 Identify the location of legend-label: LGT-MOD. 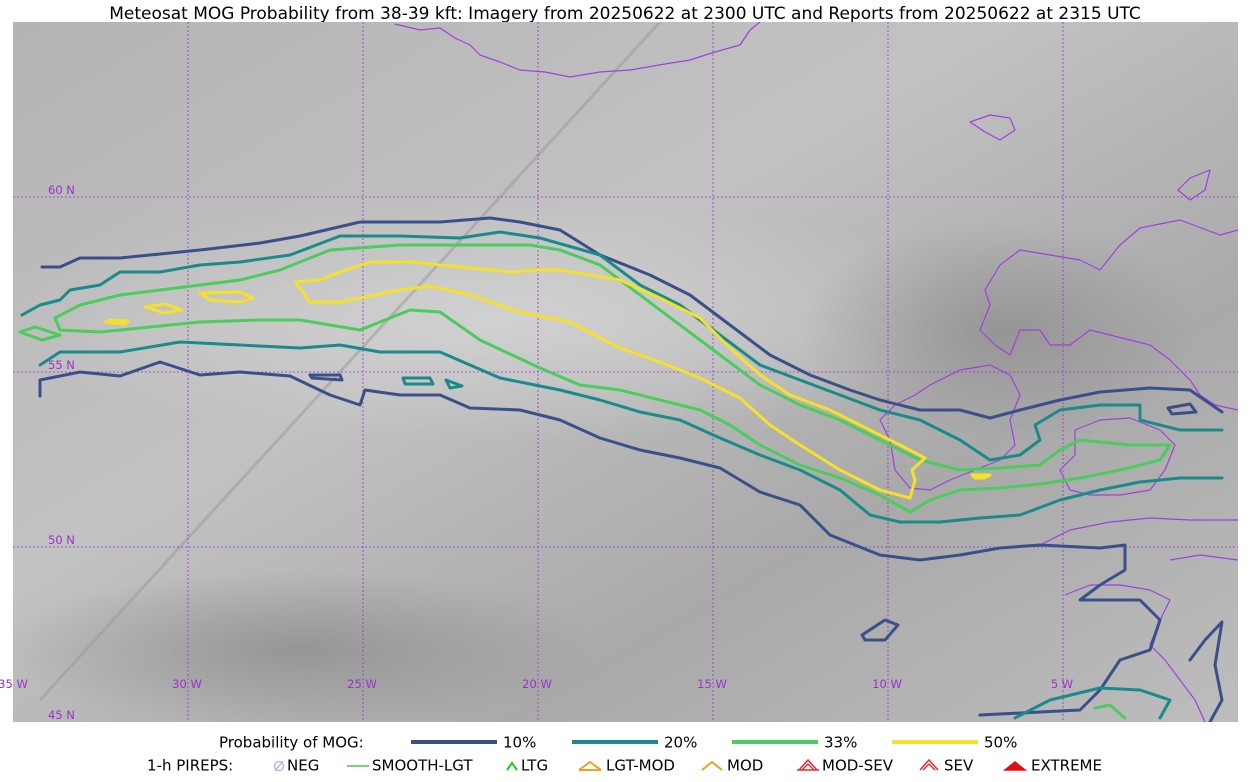
(640, 766).